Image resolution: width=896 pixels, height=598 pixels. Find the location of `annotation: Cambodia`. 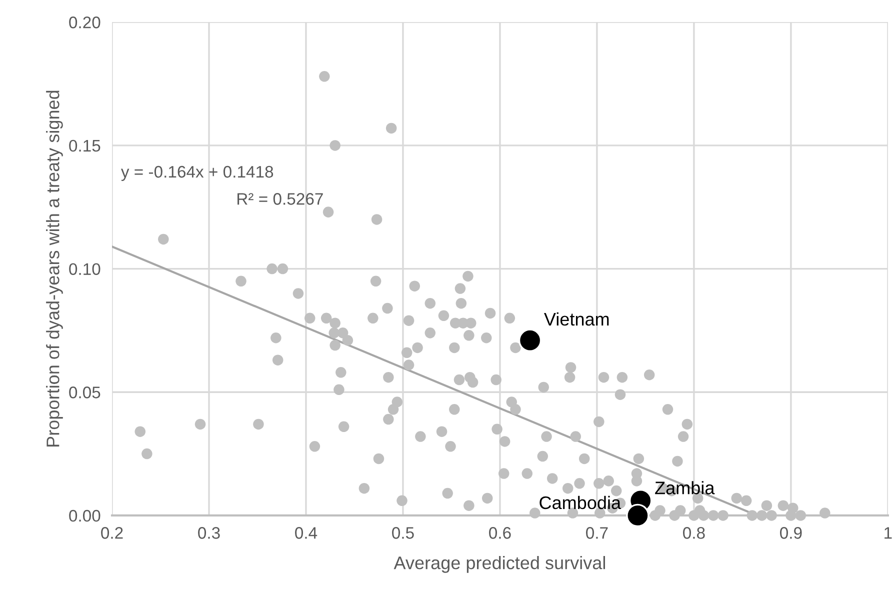

annotation: Cambodia is located at coordinates (581, 503).